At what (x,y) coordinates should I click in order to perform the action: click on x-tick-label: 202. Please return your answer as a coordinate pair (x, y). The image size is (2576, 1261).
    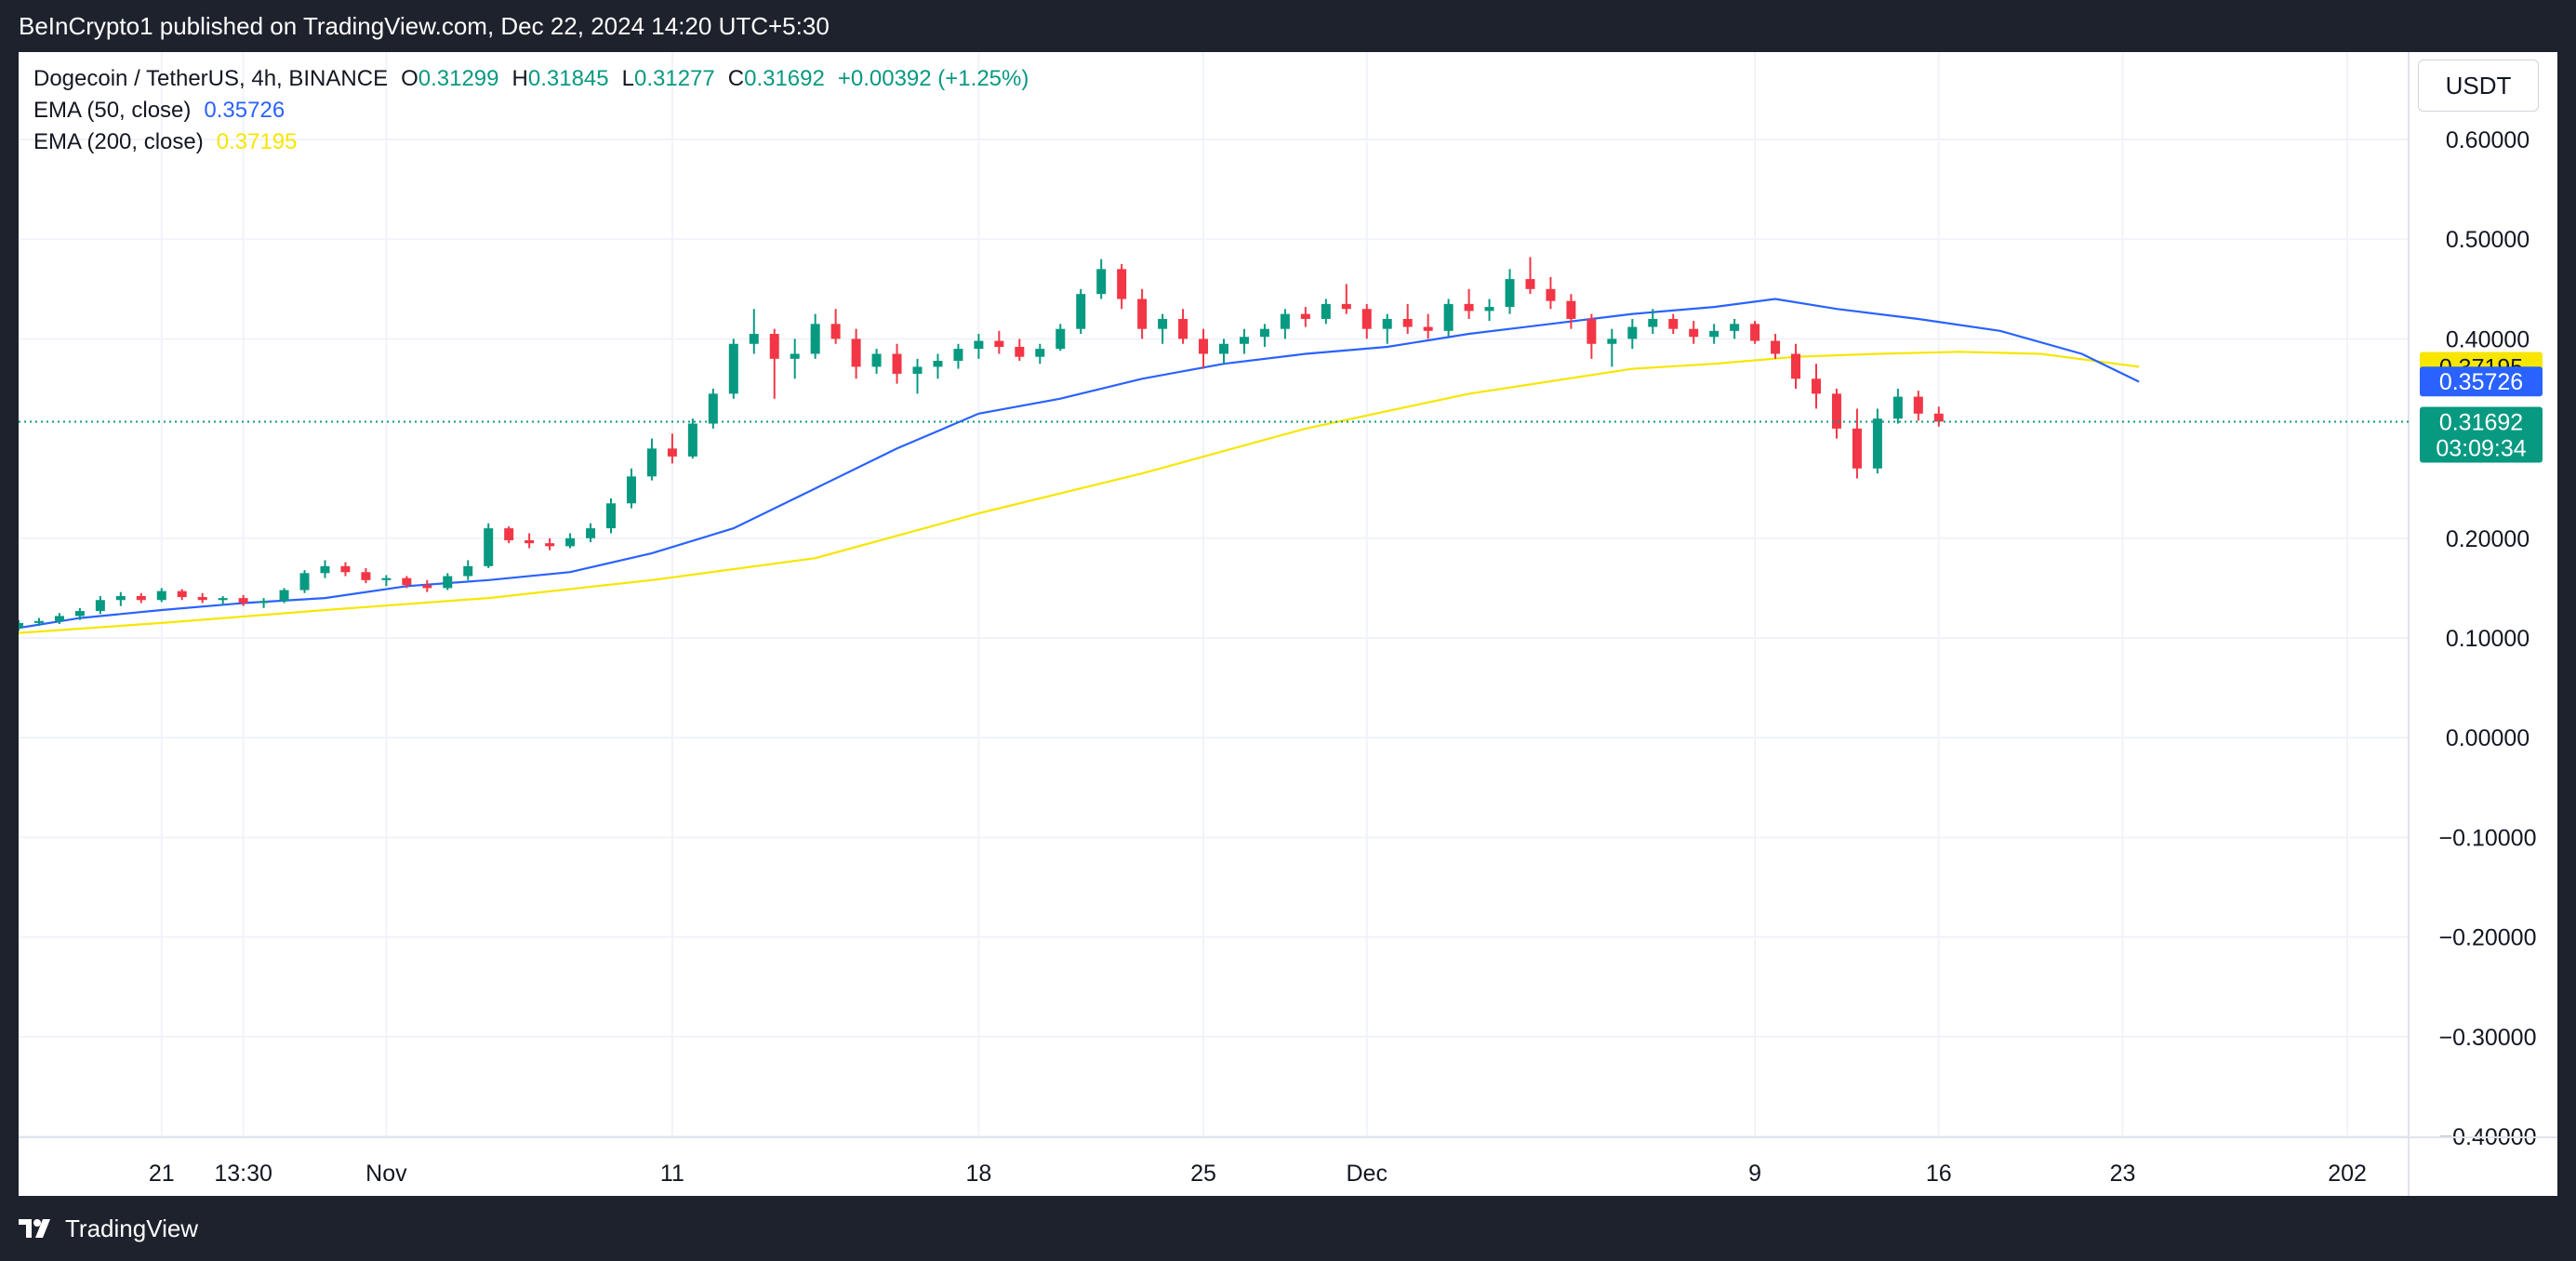
    Looking at the image, I should click on (2347, 1174).